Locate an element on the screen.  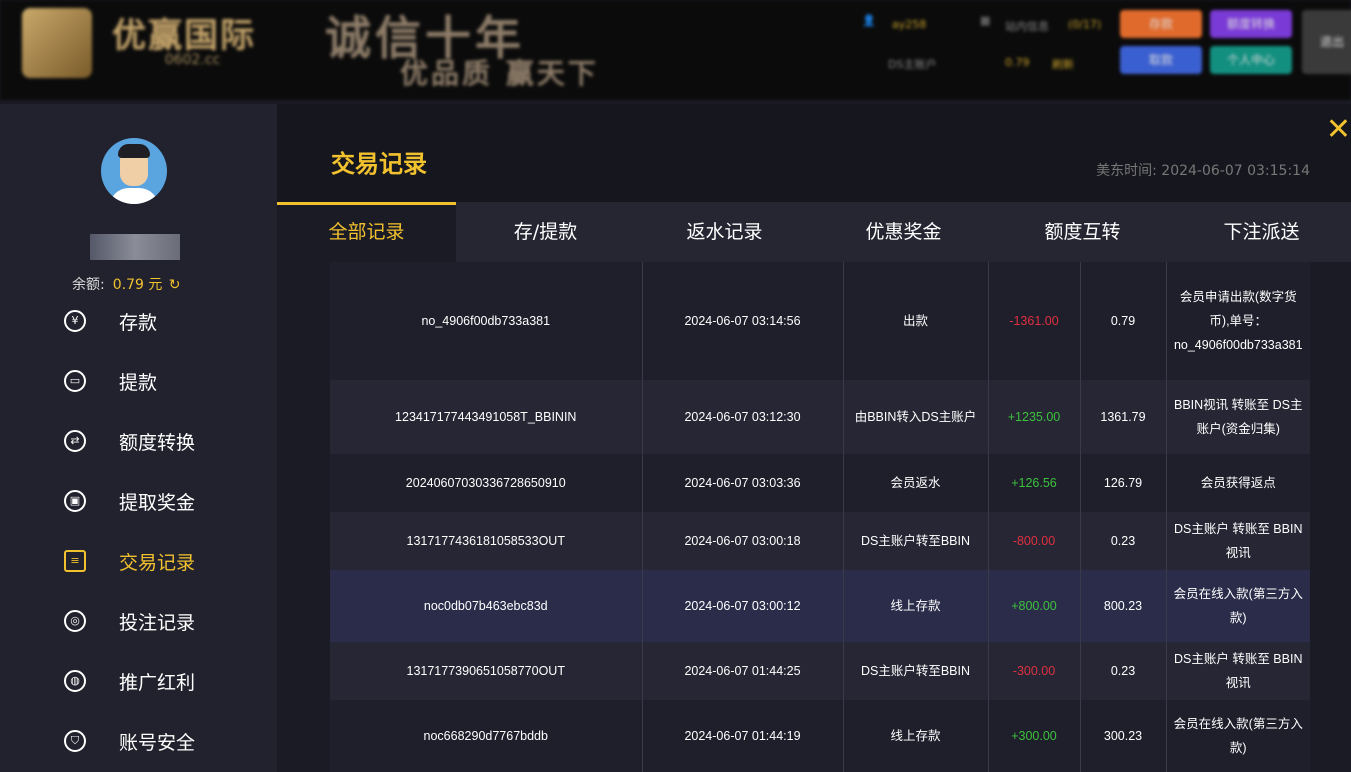
cell-amount: -800.00 is located at coordinates (1033, 541).